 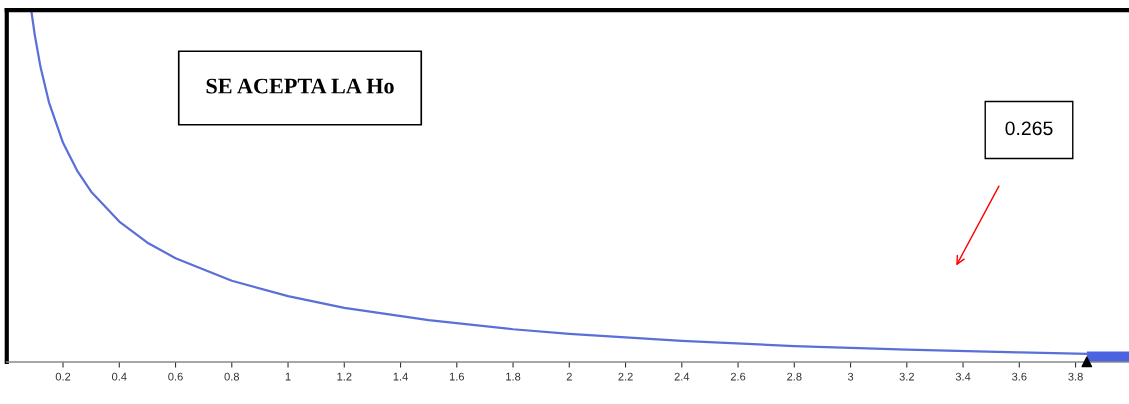 What do you see at coordinates (1029, 128) in the screenshot?
I see `annotation: 0.265` at bounding box center [1029, 128].